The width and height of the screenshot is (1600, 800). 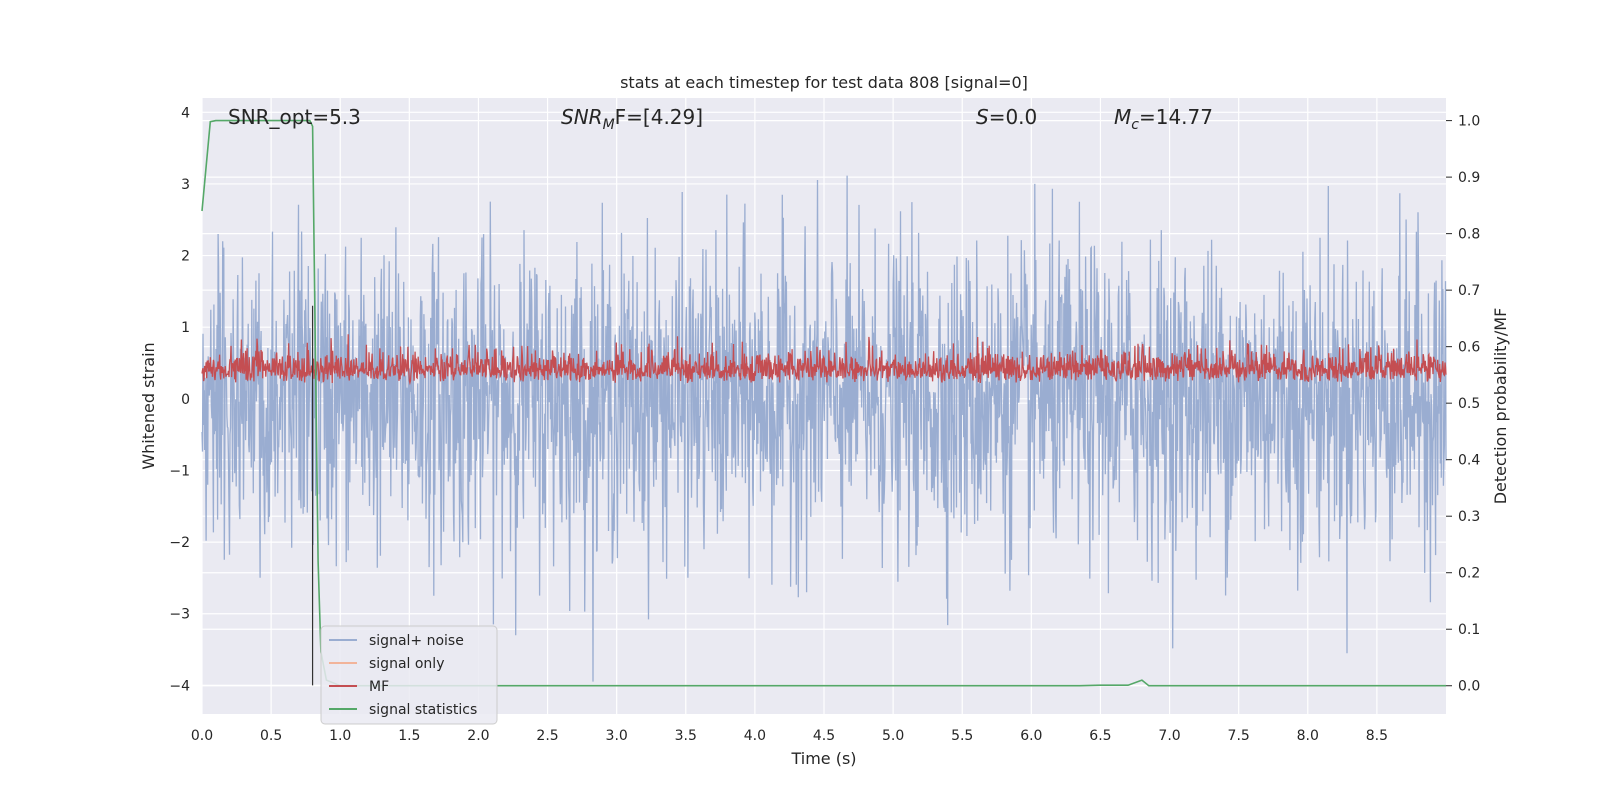 What do you see at coordinates (185, 113) in the screenshot?
I see `y-left-tick-label: 4` at bounding box center [185, 113].